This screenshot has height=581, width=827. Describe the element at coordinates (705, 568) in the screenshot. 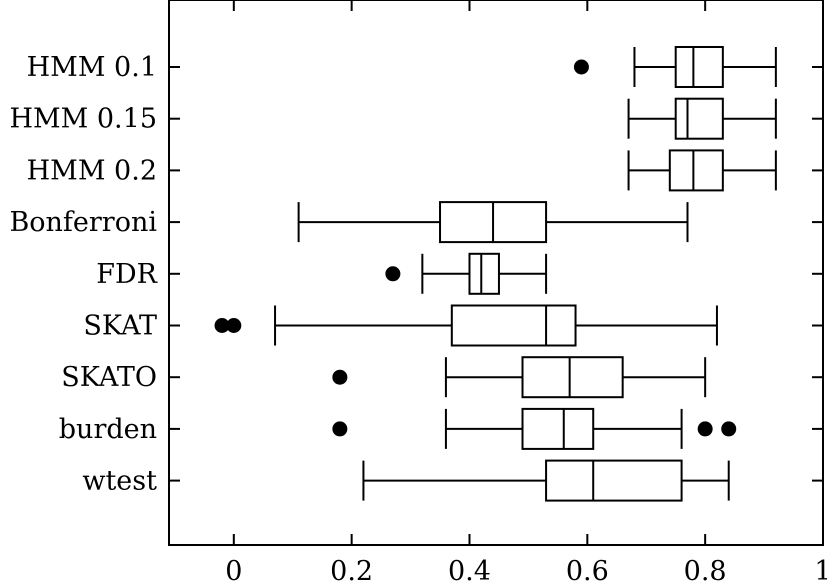

I see `x-tick-label: 0.8` at that location.